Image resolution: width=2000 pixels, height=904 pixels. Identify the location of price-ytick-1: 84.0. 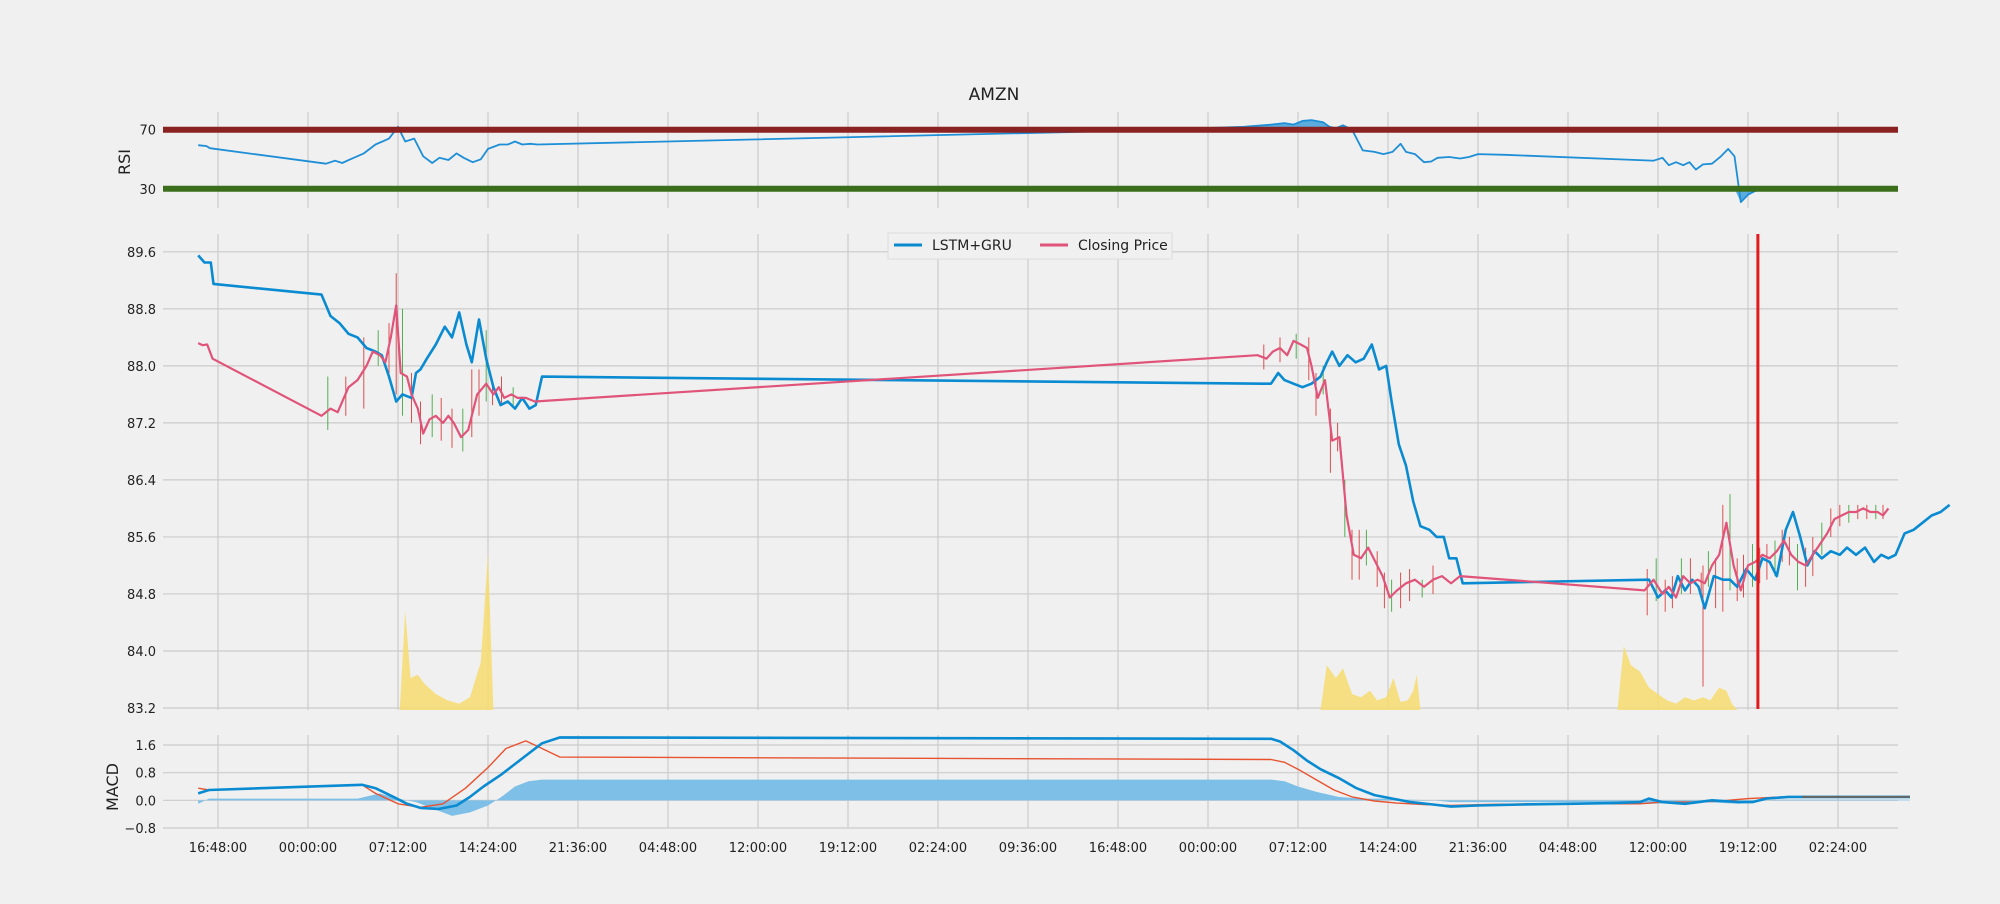
(141, 652).